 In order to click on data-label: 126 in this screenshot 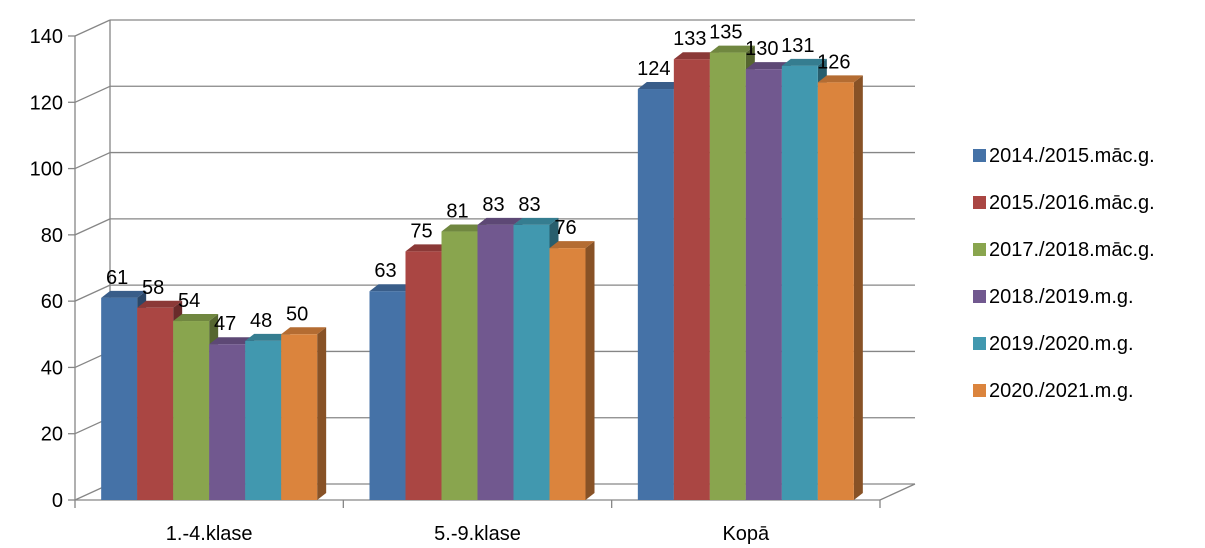, I will do `click(833, 62)`.